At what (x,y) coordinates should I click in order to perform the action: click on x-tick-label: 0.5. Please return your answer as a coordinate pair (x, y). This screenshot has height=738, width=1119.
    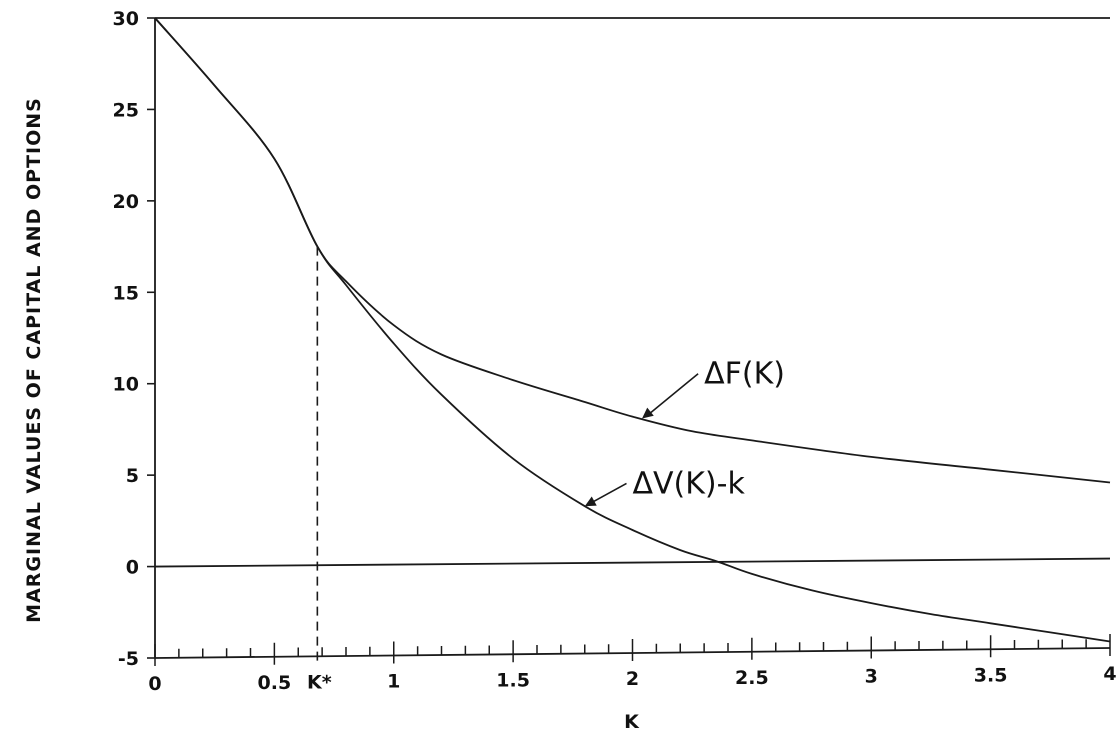
    Looking at the image, I should click on (275, 683).